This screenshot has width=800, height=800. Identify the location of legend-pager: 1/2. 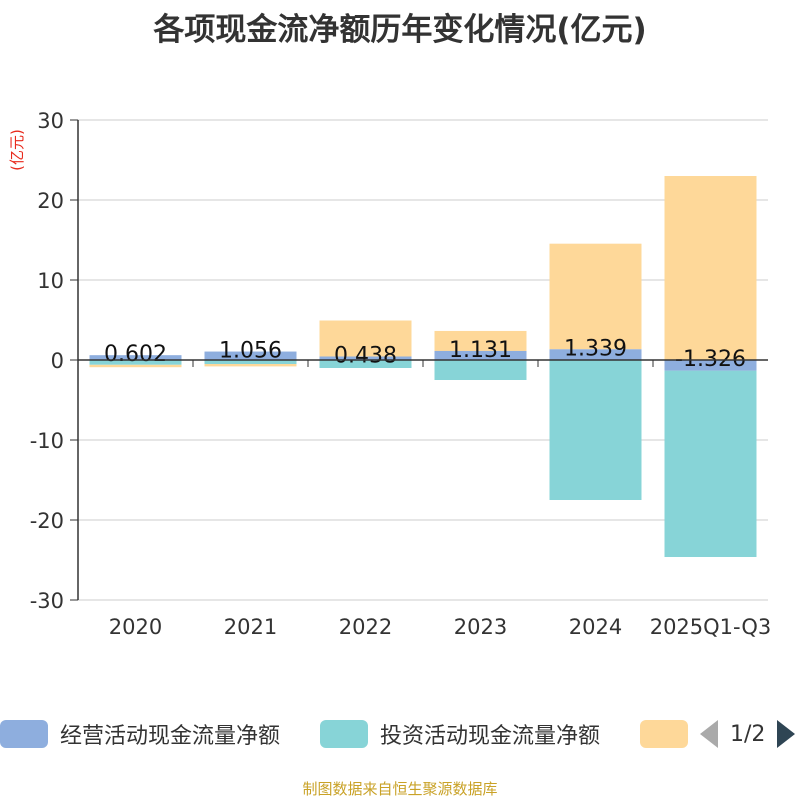
(748, 734).